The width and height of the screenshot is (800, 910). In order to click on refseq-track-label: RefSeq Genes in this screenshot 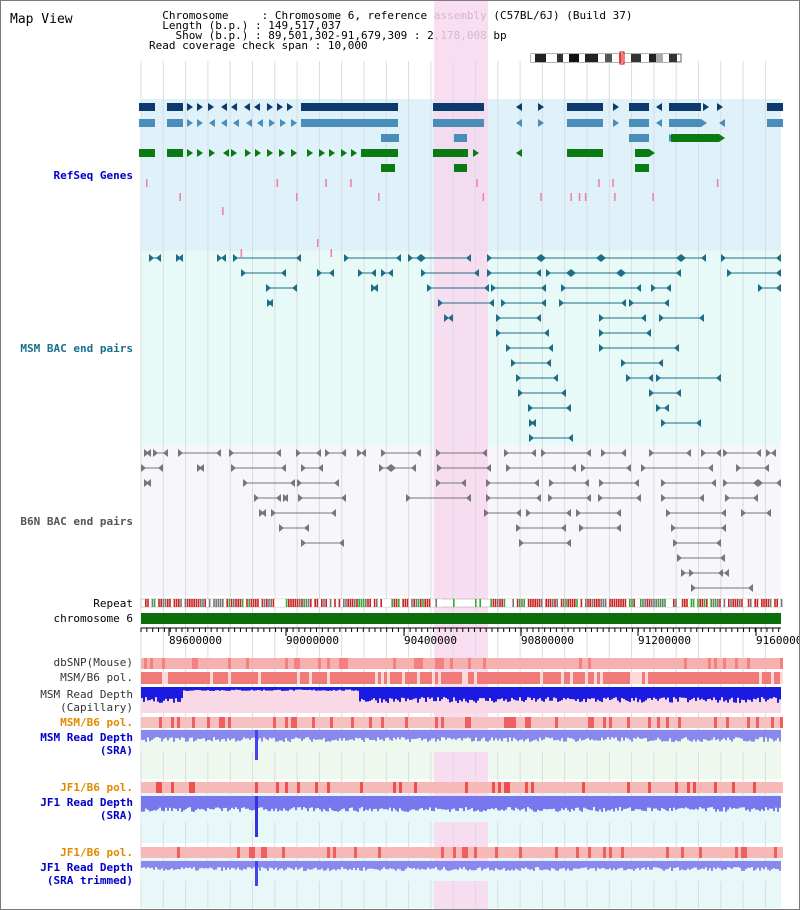, I will do `click(93, 175)`.